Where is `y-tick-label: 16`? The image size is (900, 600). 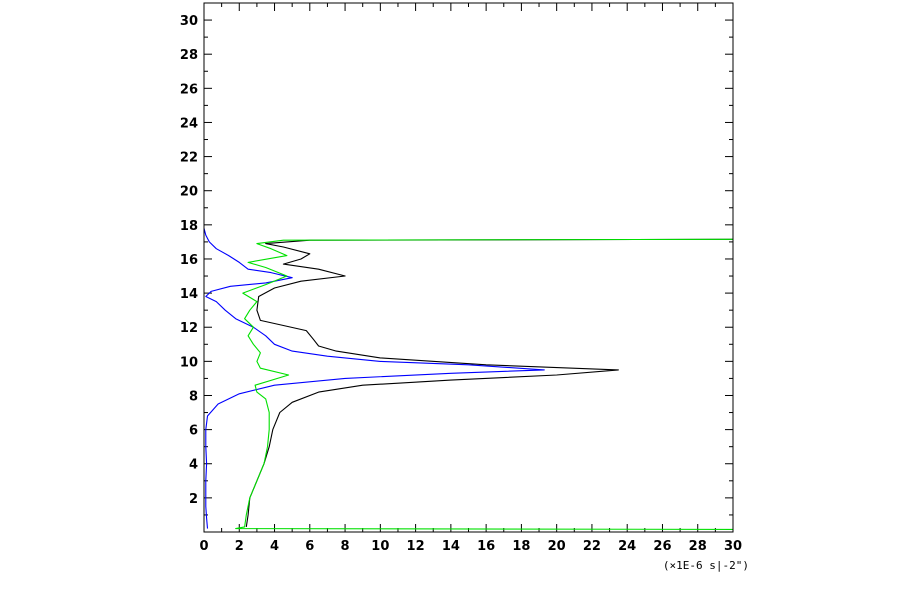 y-tick-label: 16 is located at coordinates (189, 260).